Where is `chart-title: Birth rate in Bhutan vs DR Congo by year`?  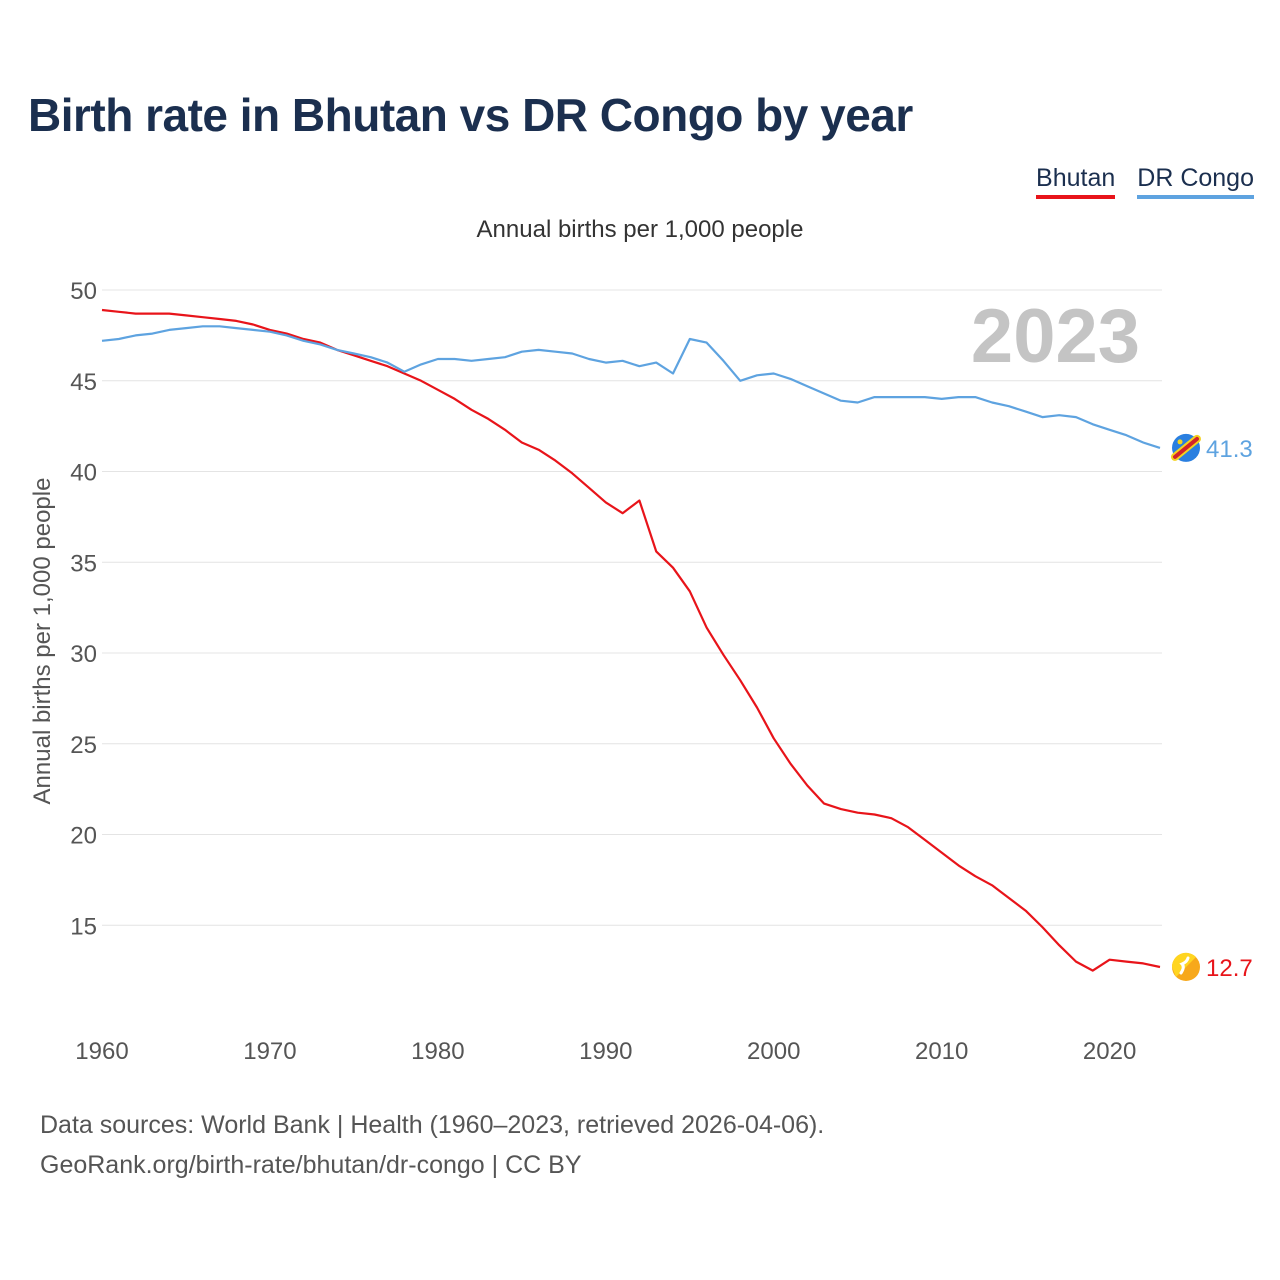 chart-title: Birth rate in Bhutan vs DR Congo by year is located at coordinates (470, 115).